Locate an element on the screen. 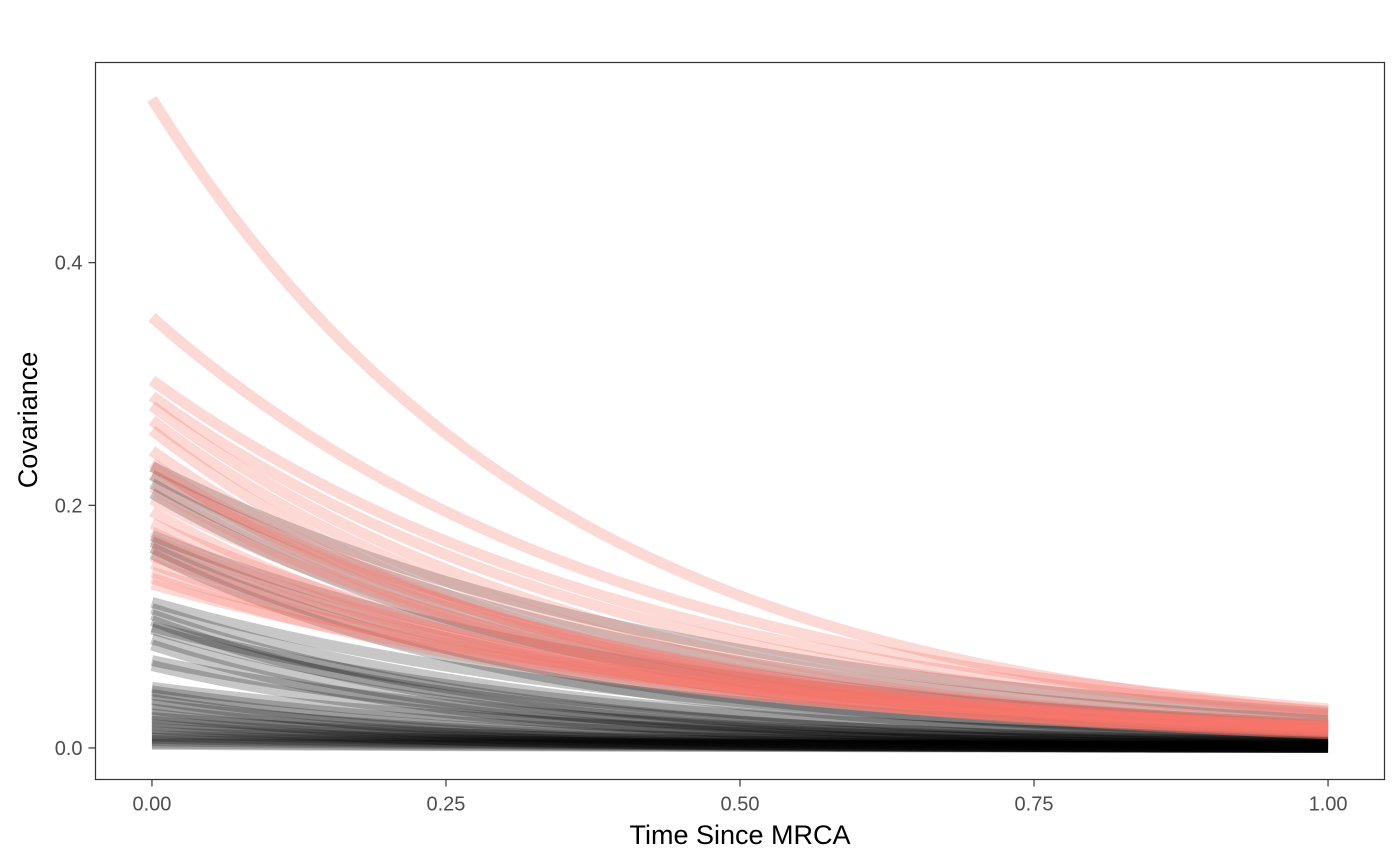 Image resolution: width=1400 pixels, height=865 pixels. red-covariance-curve is located at coordinates (739, 655).